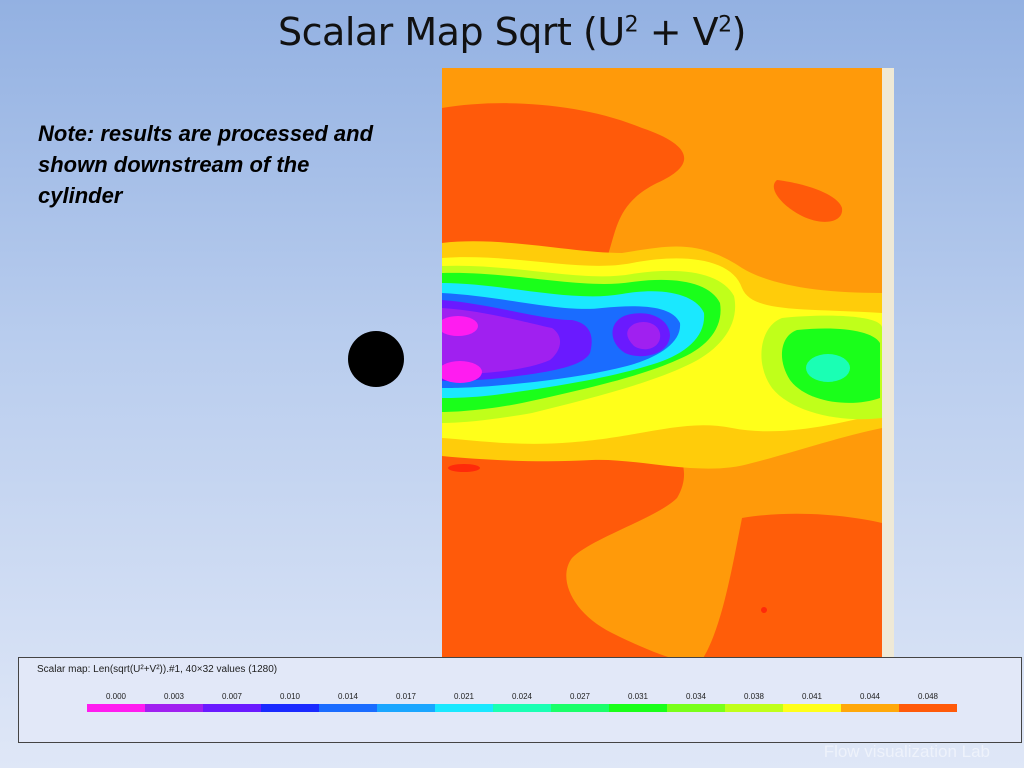  Describe the element at coordinates (464, 468) in the screenshot. I see `contour-small-red-spot` at that location.